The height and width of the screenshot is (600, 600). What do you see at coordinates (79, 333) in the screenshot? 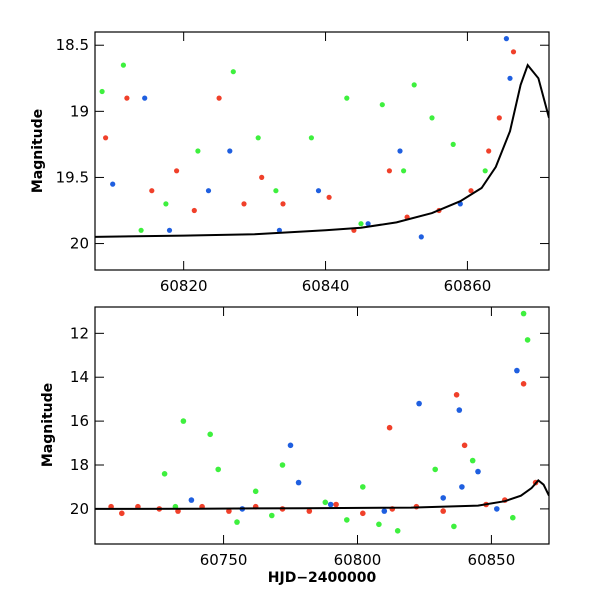
I see `y-tick-label: 12` at bounding box center [79, 333].